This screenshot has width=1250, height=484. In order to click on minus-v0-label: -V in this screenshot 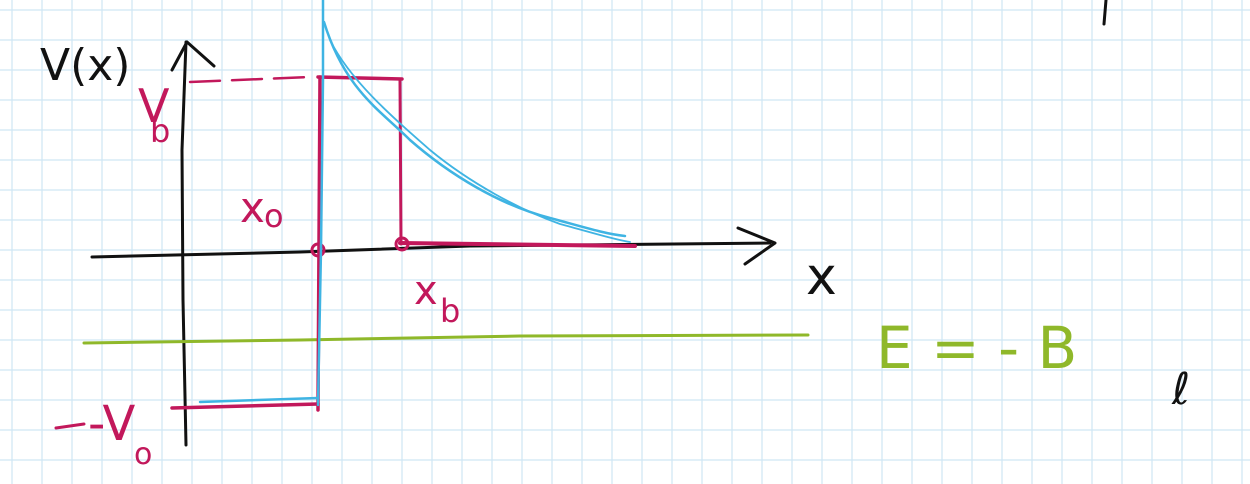, I will do `click(112, 424)`.